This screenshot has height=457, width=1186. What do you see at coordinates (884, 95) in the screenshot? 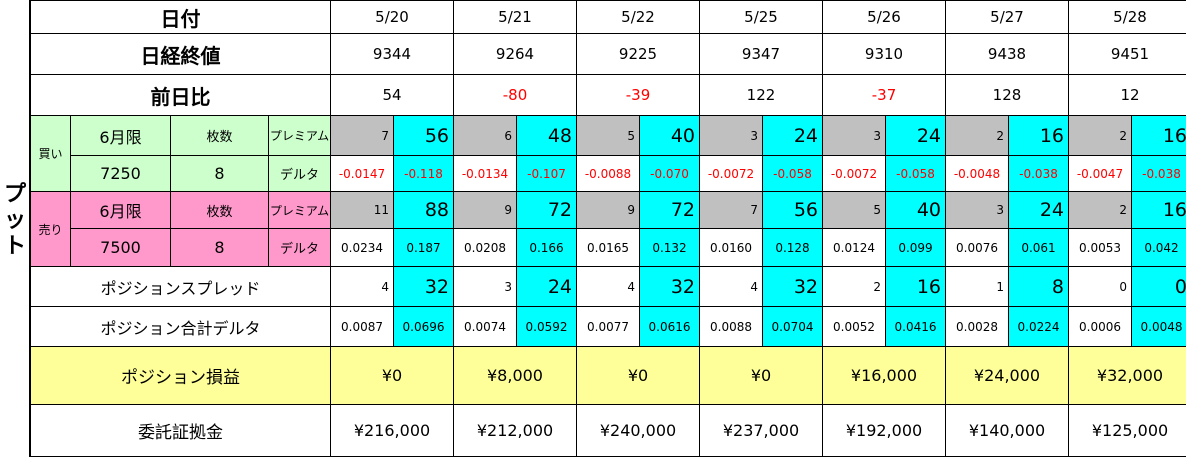
I see `change-cell: -37` at bounding box center [884, 95].